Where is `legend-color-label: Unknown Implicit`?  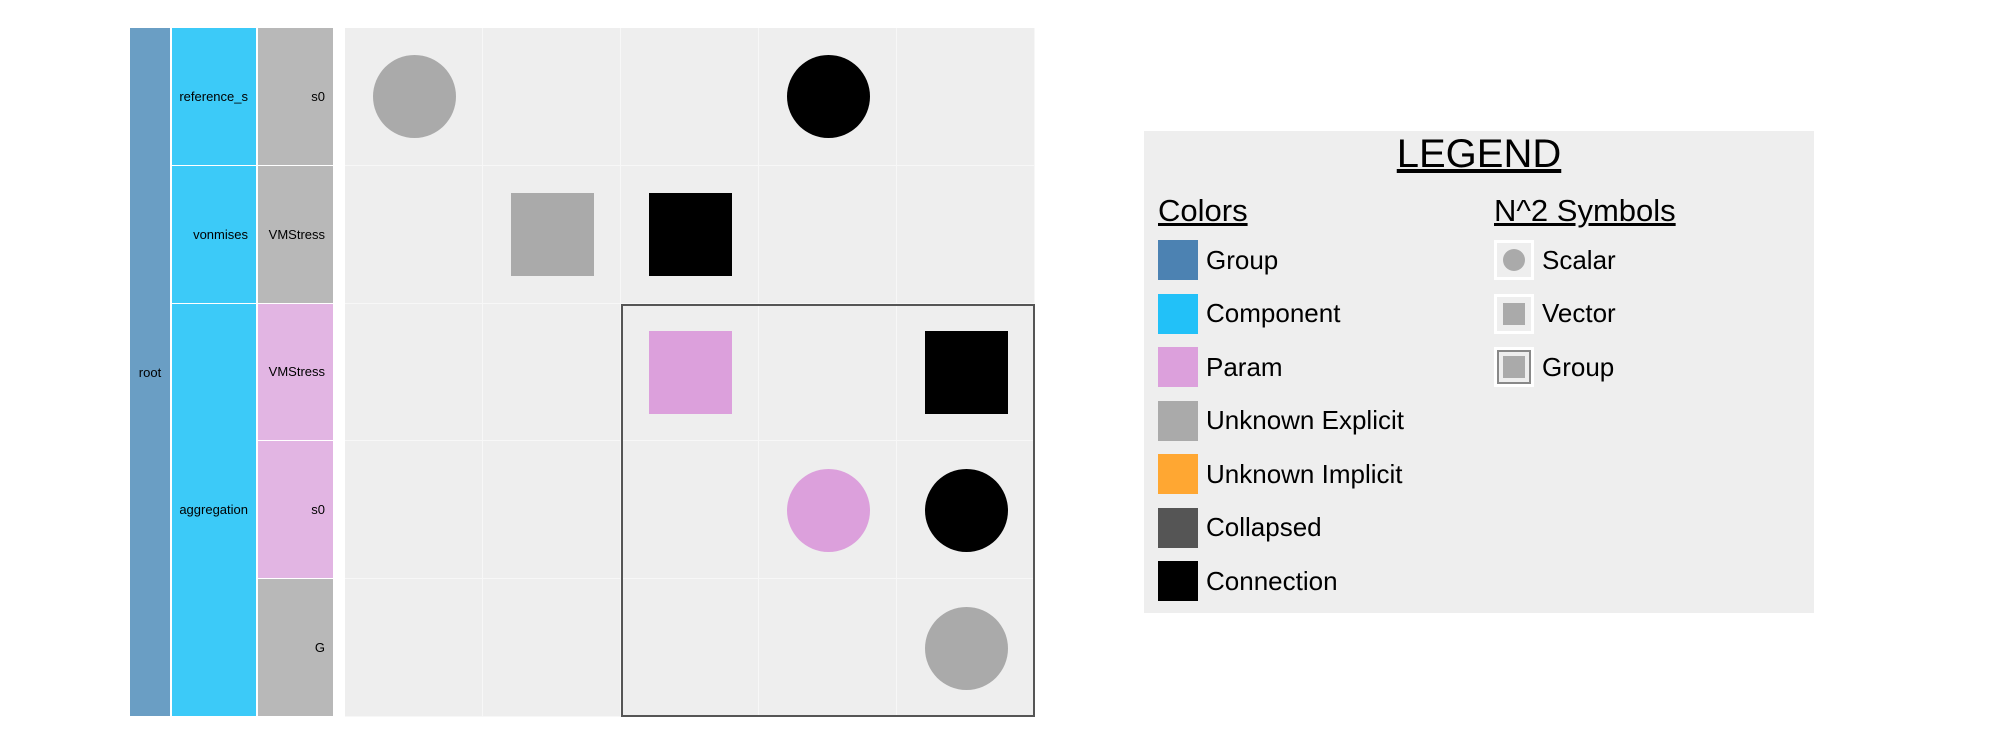
legend-color-label: Unknown Implicit is located at coordinates (1304, 473).